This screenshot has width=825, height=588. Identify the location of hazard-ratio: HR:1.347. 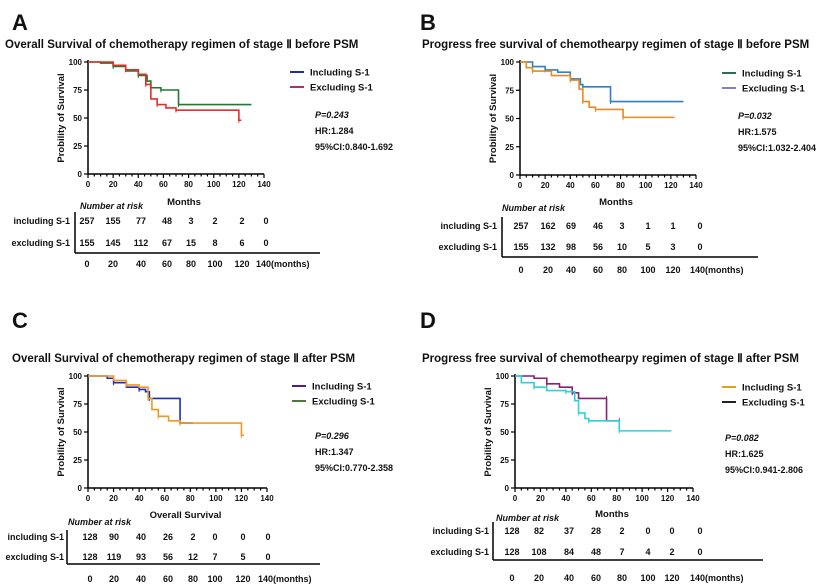
(334, 452).